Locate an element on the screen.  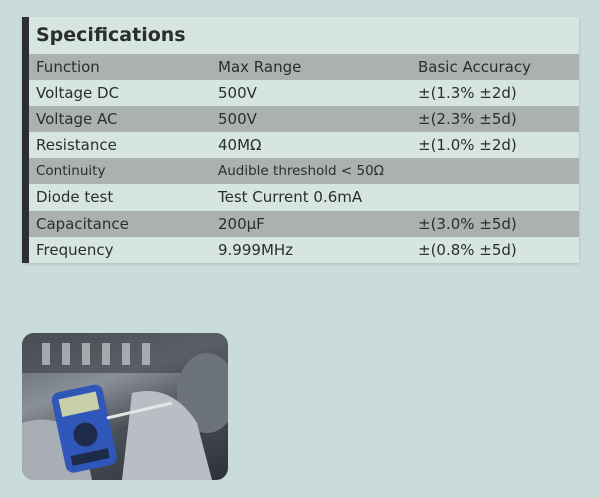
cell-range: 9.999MHz is located at coordinates (256, 249).